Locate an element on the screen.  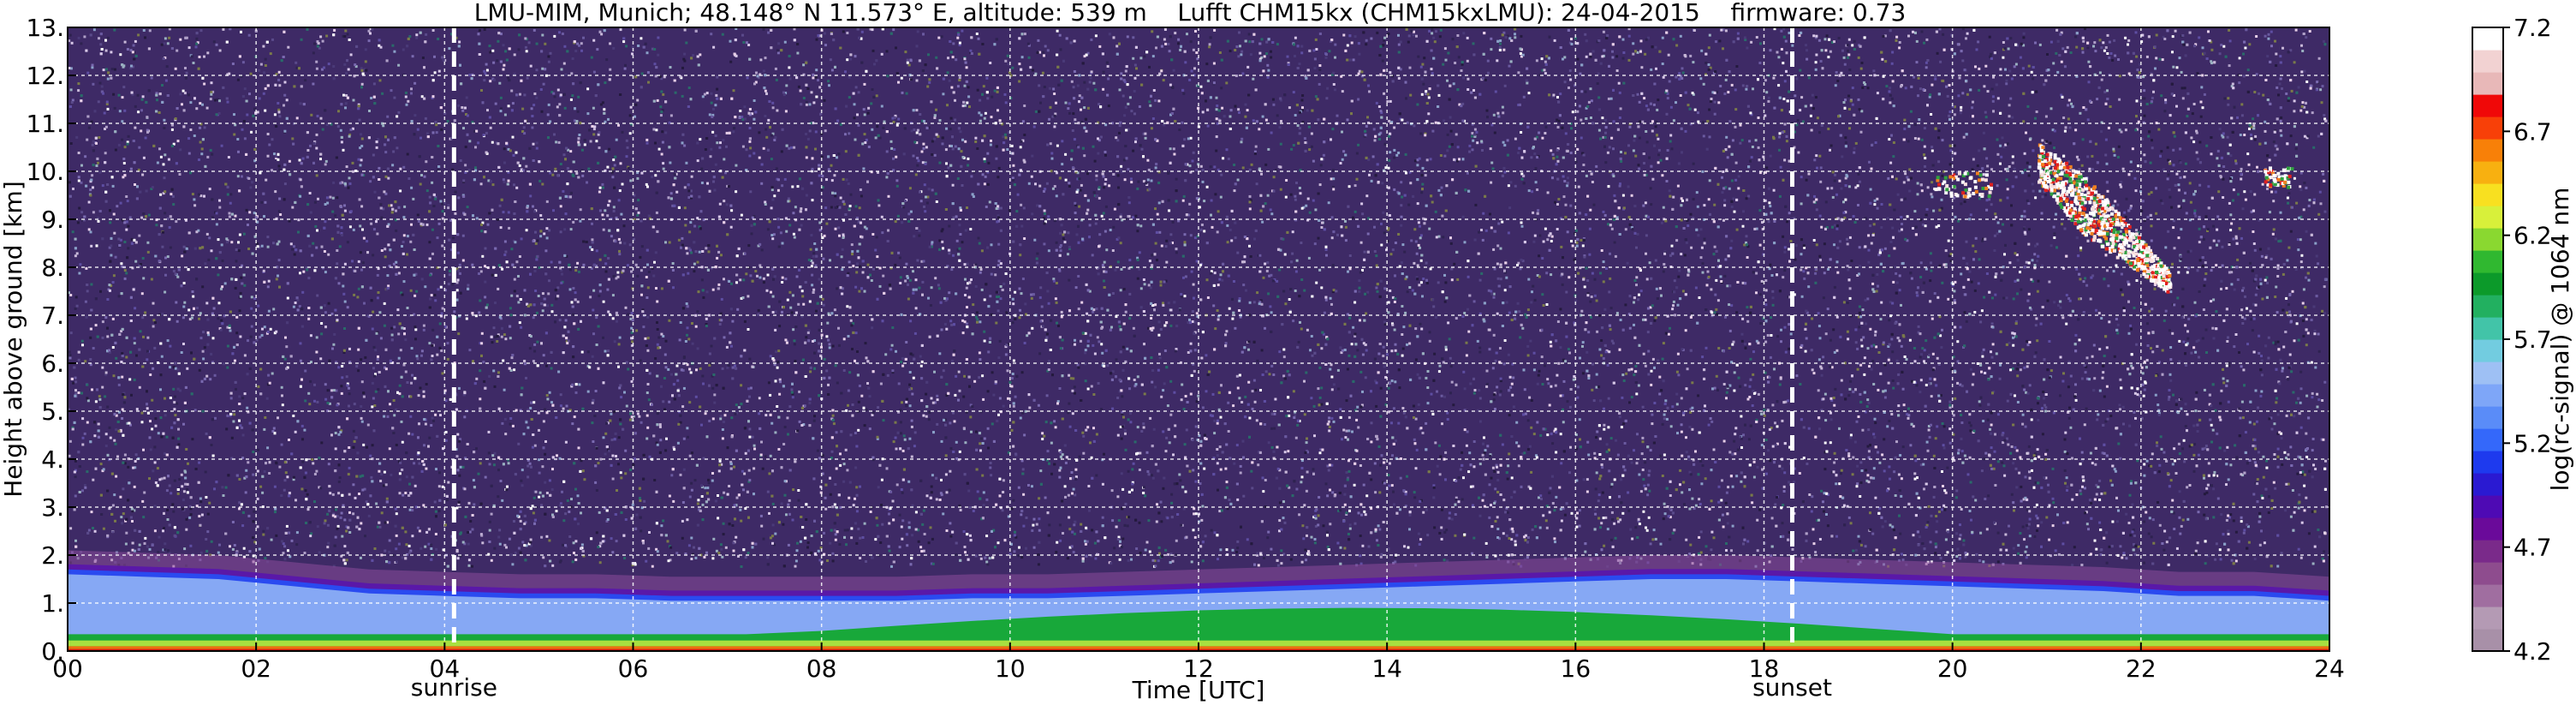
sunrise-label: sunrise is located at coordinates (454, 688).